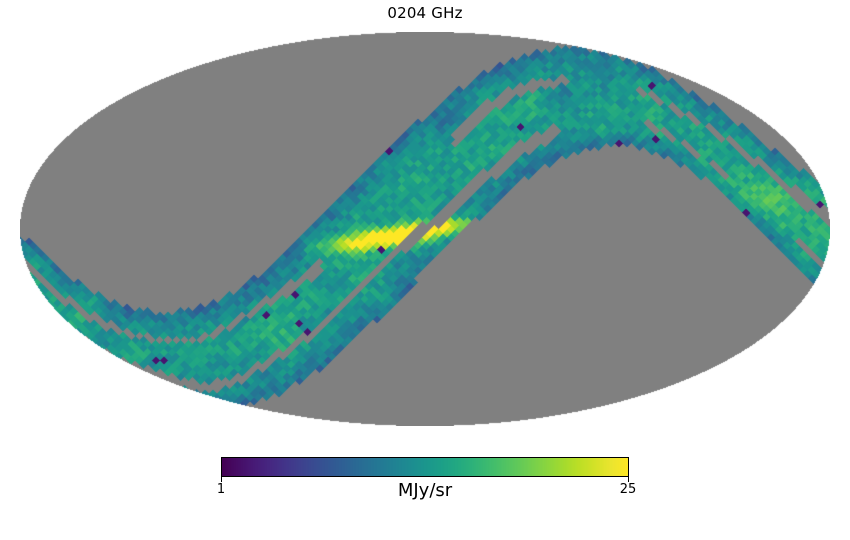 The width and height of the screenshot is (850, 540). What do you see at coordinates (628, 489) in the screenshot?
I see `colorbar-max-label: 25` at bounding box center [628, 489].